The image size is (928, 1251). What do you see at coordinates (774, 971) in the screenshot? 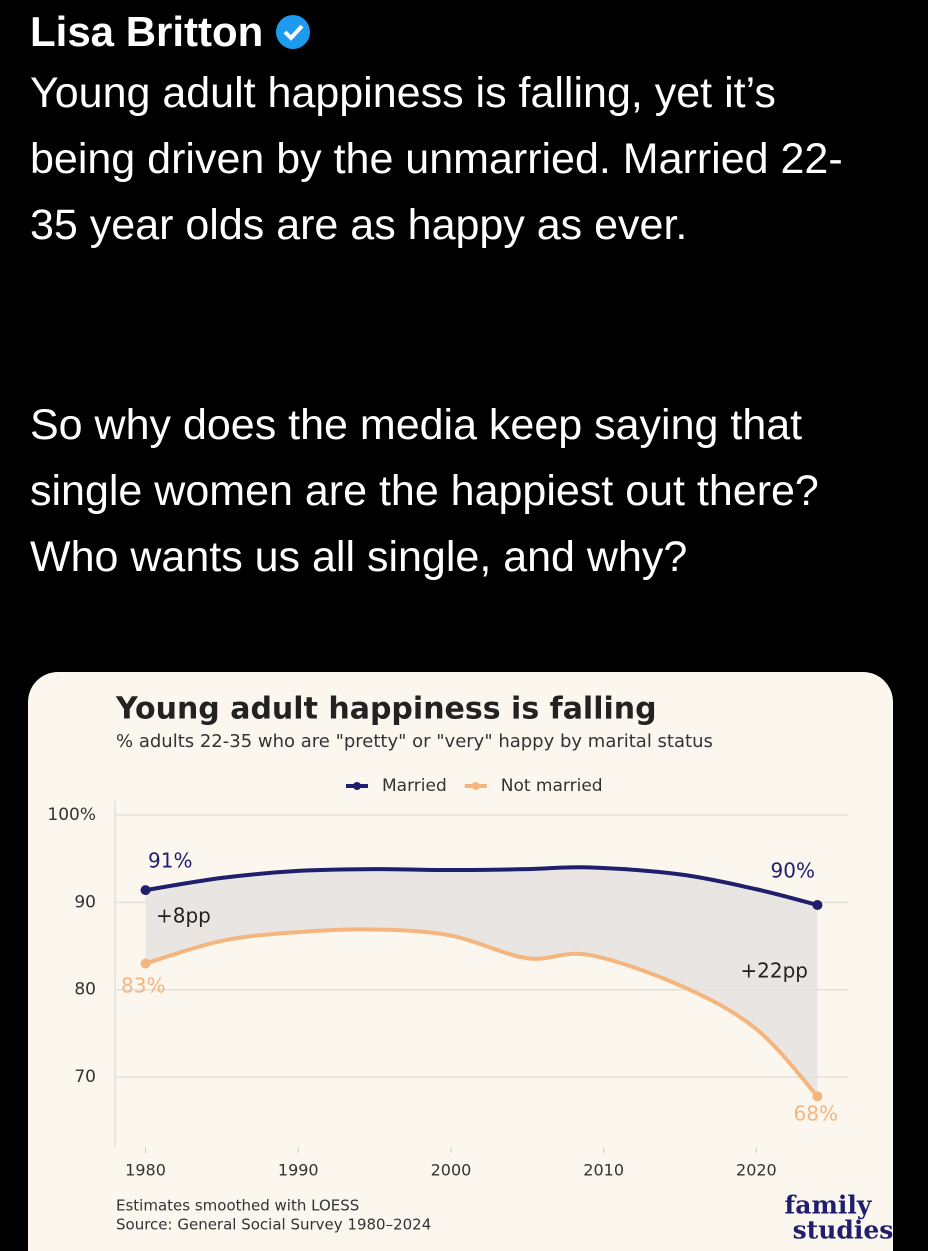
I see `annotation: +22pp` at bounding box center [774, 971].